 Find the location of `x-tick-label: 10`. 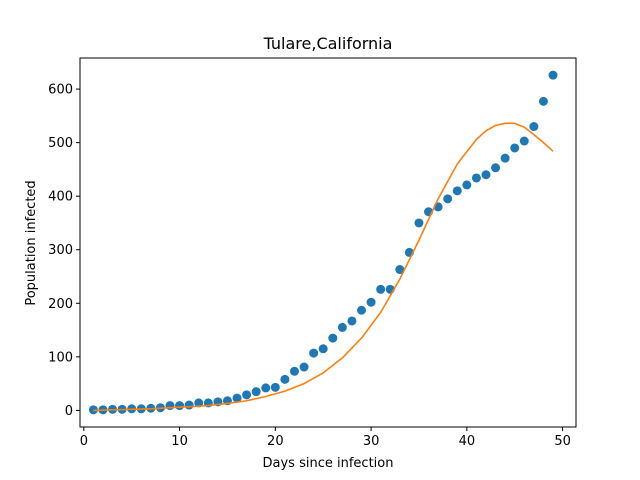

x-tick-label: 10 is located at coordinates (179, 441).